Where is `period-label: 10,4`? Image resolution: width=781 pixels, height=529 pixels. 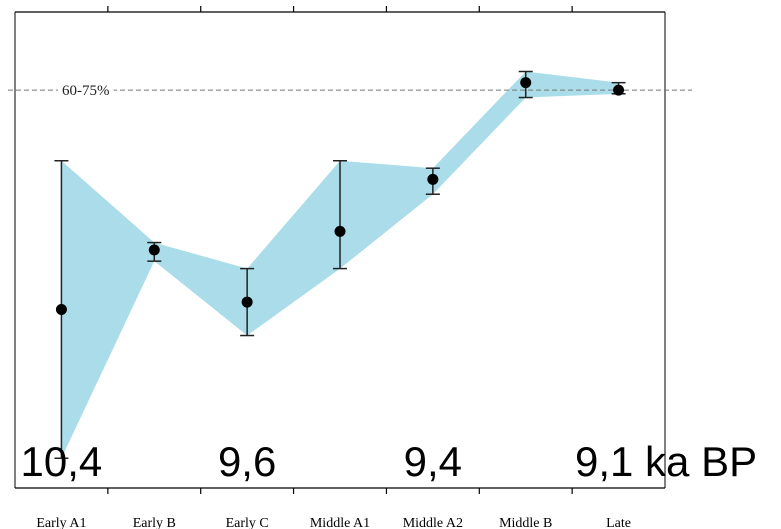
period-label: 10,4 is located at coordinates (62, 461).